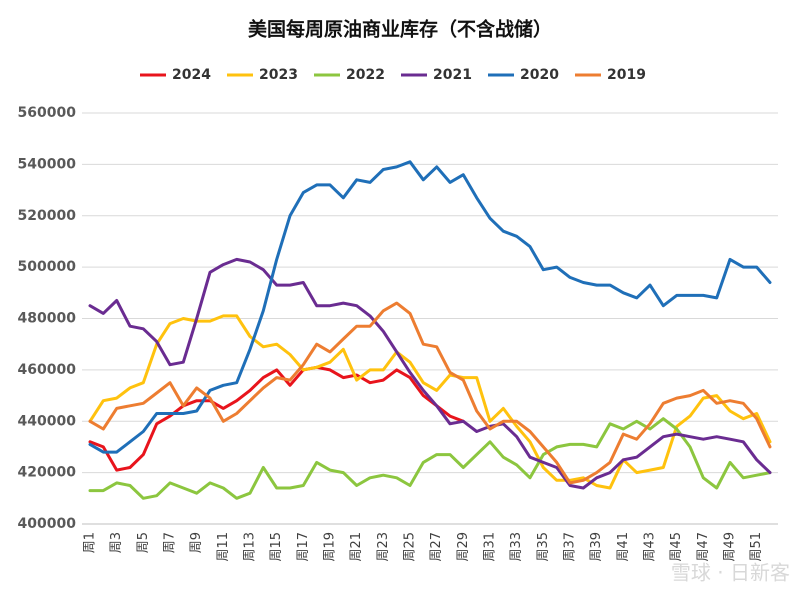  Describe the element at coordinates (47, 267) in the screenshot. I see `y-tick-label: 500000` at that location.